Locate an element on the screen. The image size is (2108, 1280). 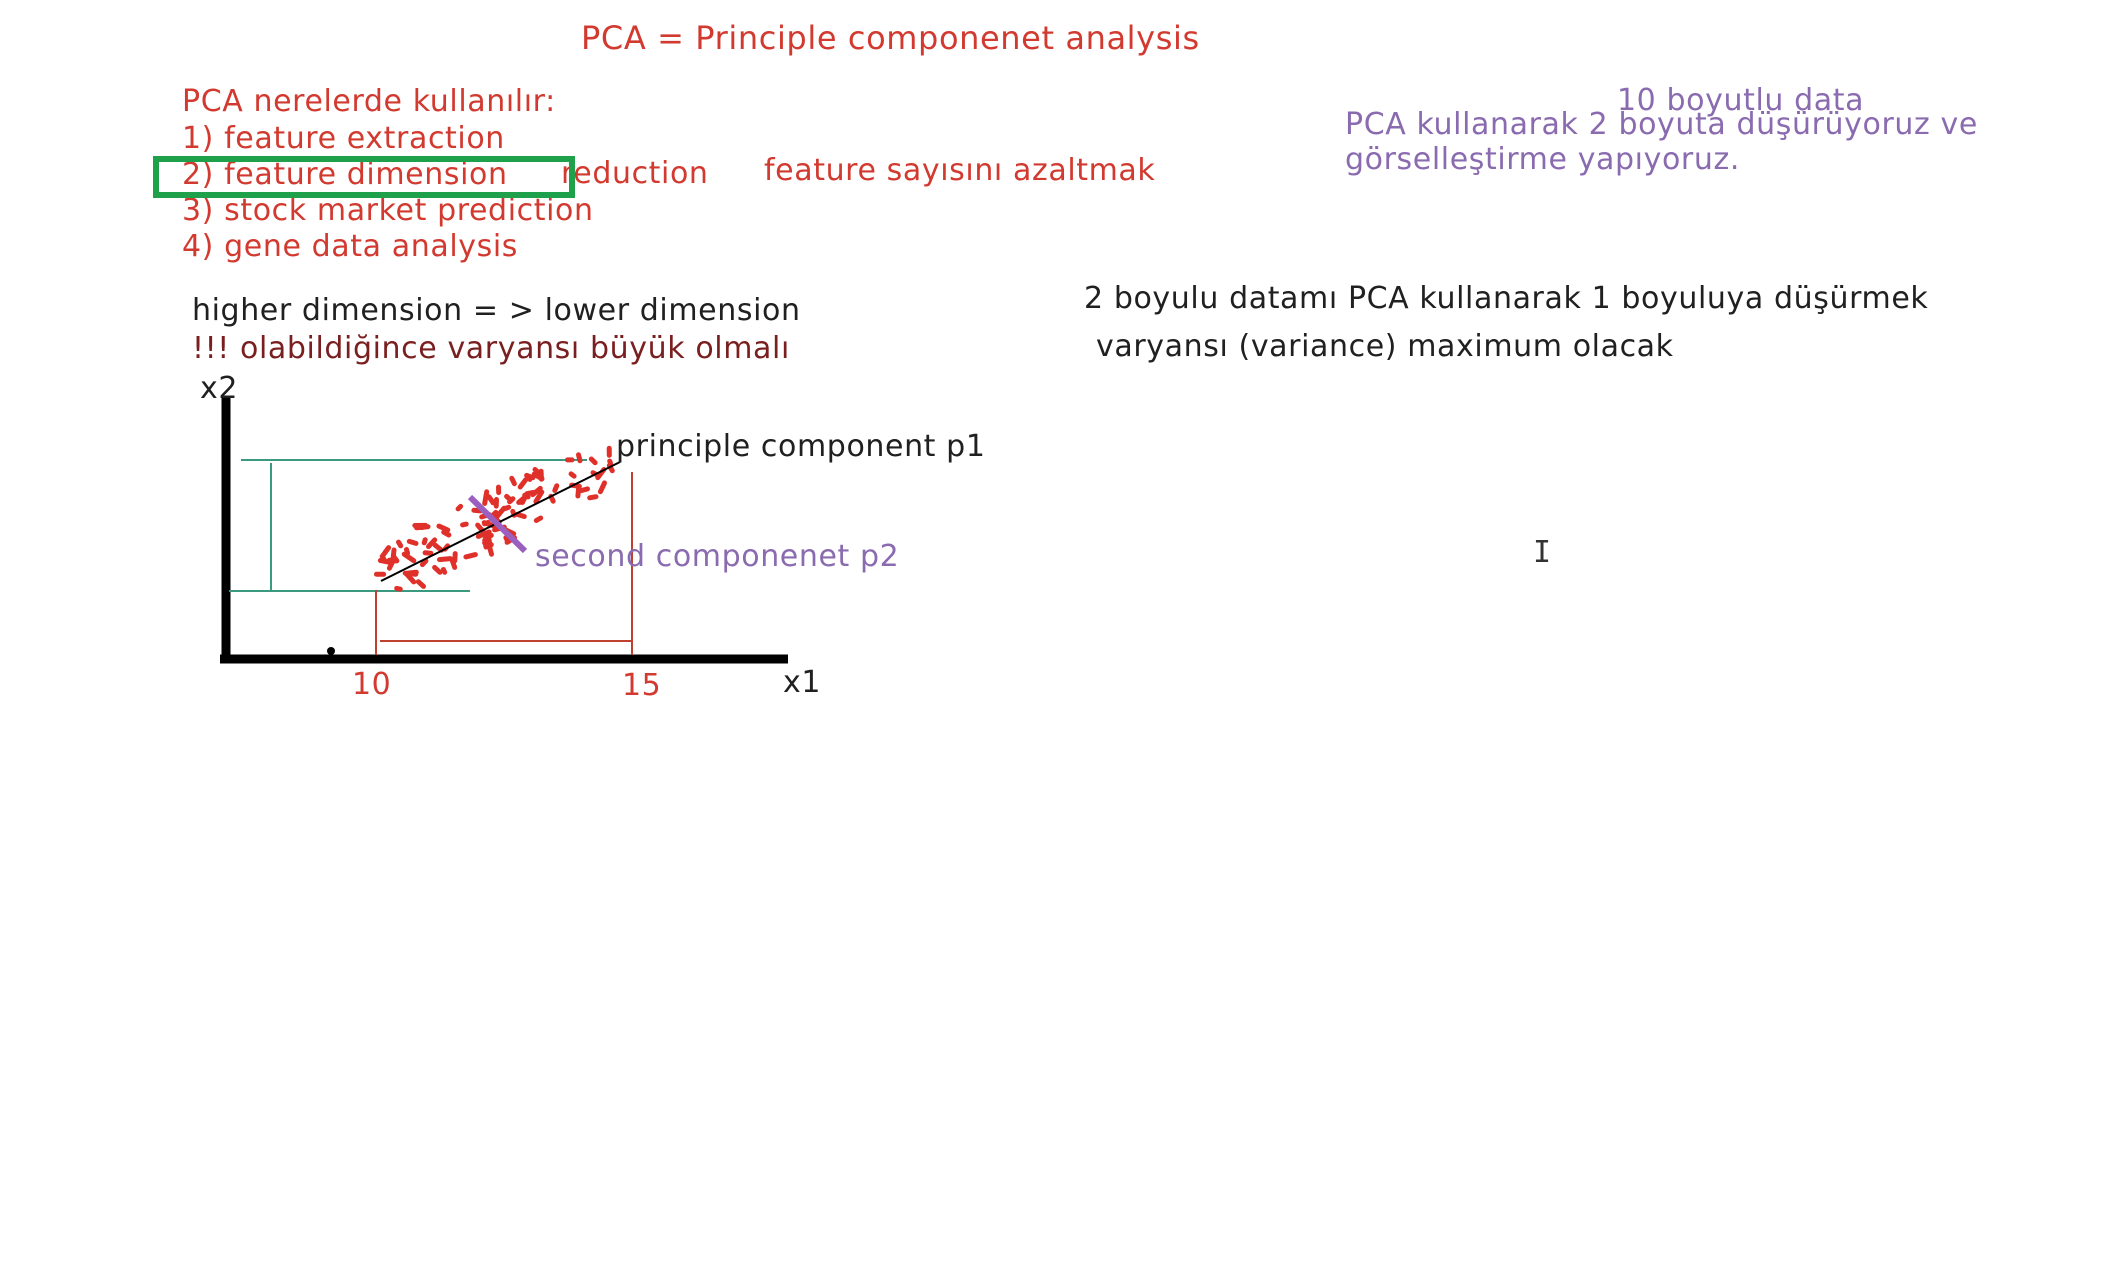
p2-label: second componenet p2 is located at coordinates (717, 556).